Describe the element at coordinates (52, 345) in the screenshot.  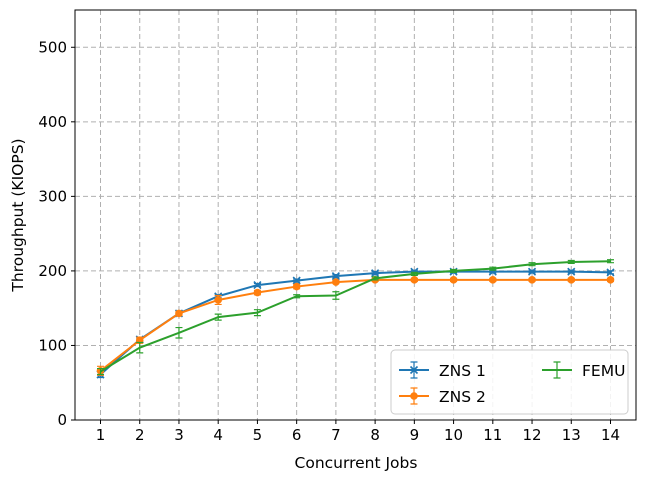
I see `y-tick-label: 100` at that location.